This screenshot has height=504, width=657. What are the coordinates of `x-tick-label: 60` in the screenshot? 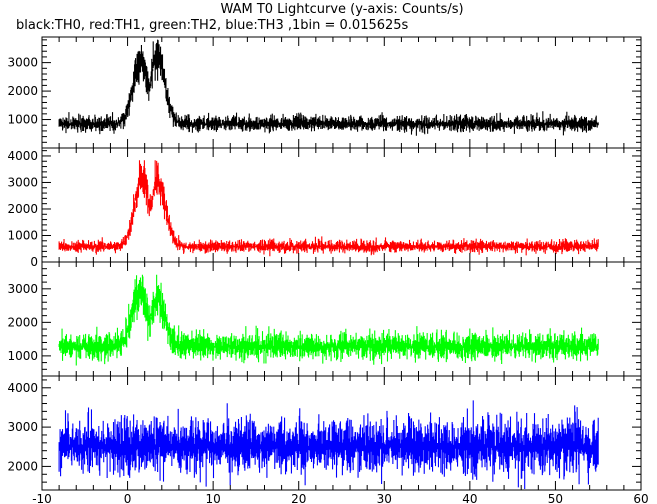 It's located at (640, 498).